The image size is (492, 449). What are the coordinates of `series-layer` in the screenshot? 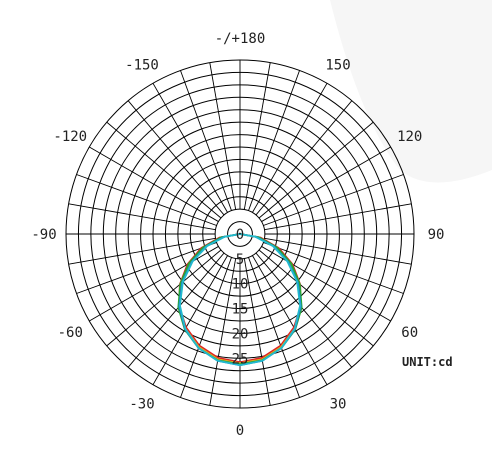 It's located at (240, 300).